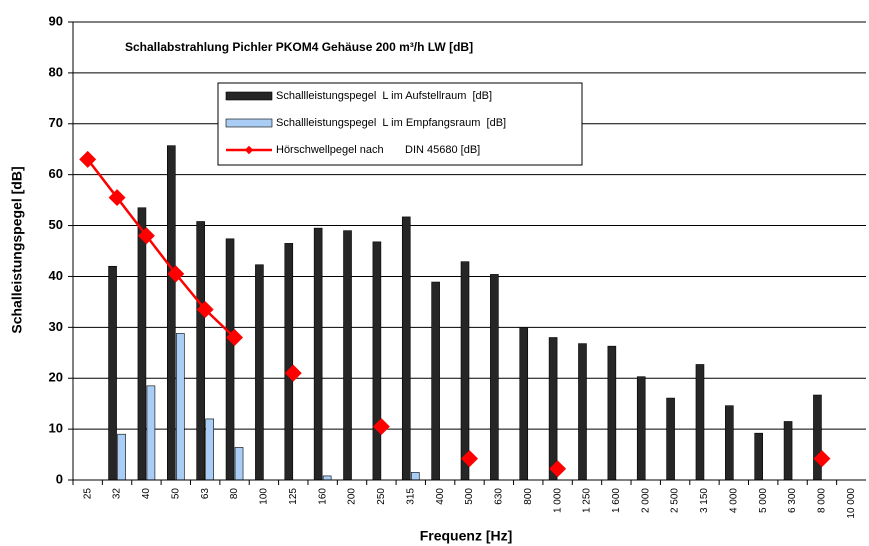 The image size is (869, 546). Describe the element at coordinates (378, 150) in the screenshot. I see `legend-label: Hörschwellpegel nach DIN 45680 [dB]` at that location.